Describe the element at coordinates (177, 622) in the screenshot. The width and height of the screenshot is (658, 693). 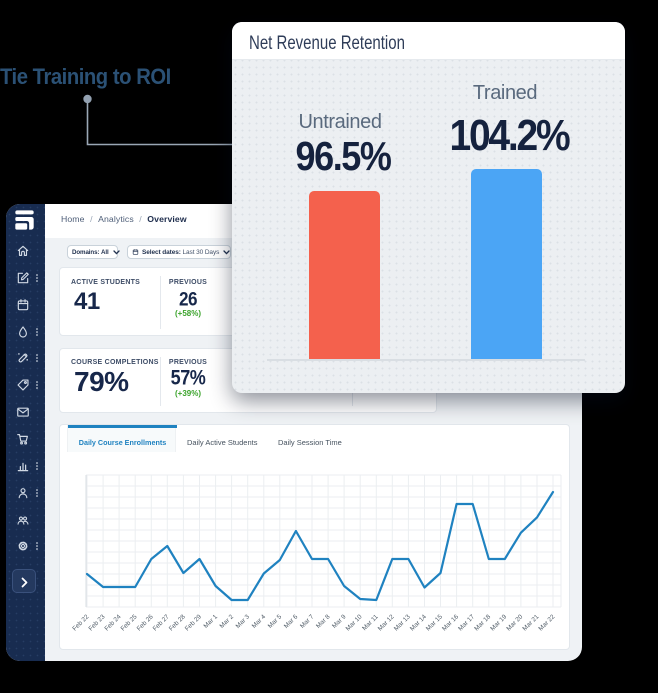
I see `svg-text: Feb 28` at that location.